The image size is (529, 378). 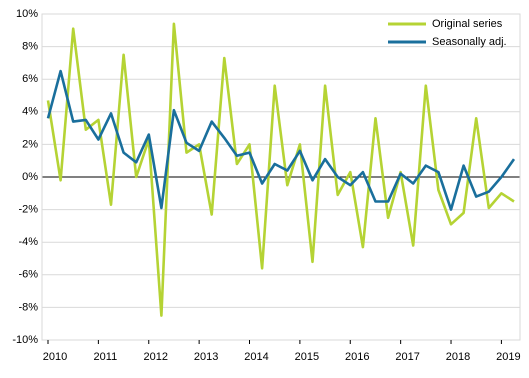 I want to click on y-tick-label: 6%, so click(x=30, y=79).